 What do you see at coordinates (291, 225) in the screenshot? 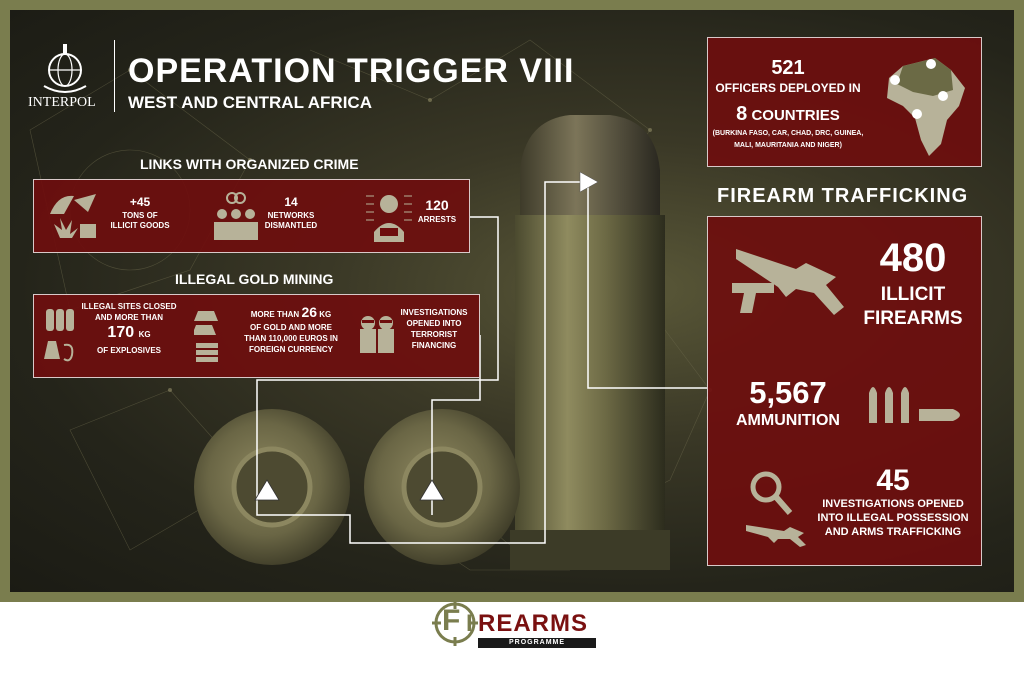
I see `networks-line-2: DISMANTLED` at bounding box center [291, 225].